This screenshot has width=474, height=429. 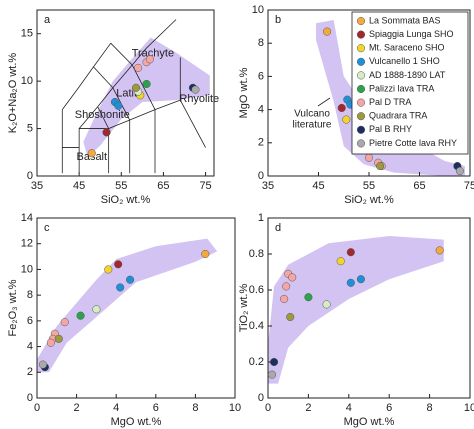 What do you see at coordinates (278, 228) in the screenshot?
I see `panel-letter: d` at bounding box center [278, 228].